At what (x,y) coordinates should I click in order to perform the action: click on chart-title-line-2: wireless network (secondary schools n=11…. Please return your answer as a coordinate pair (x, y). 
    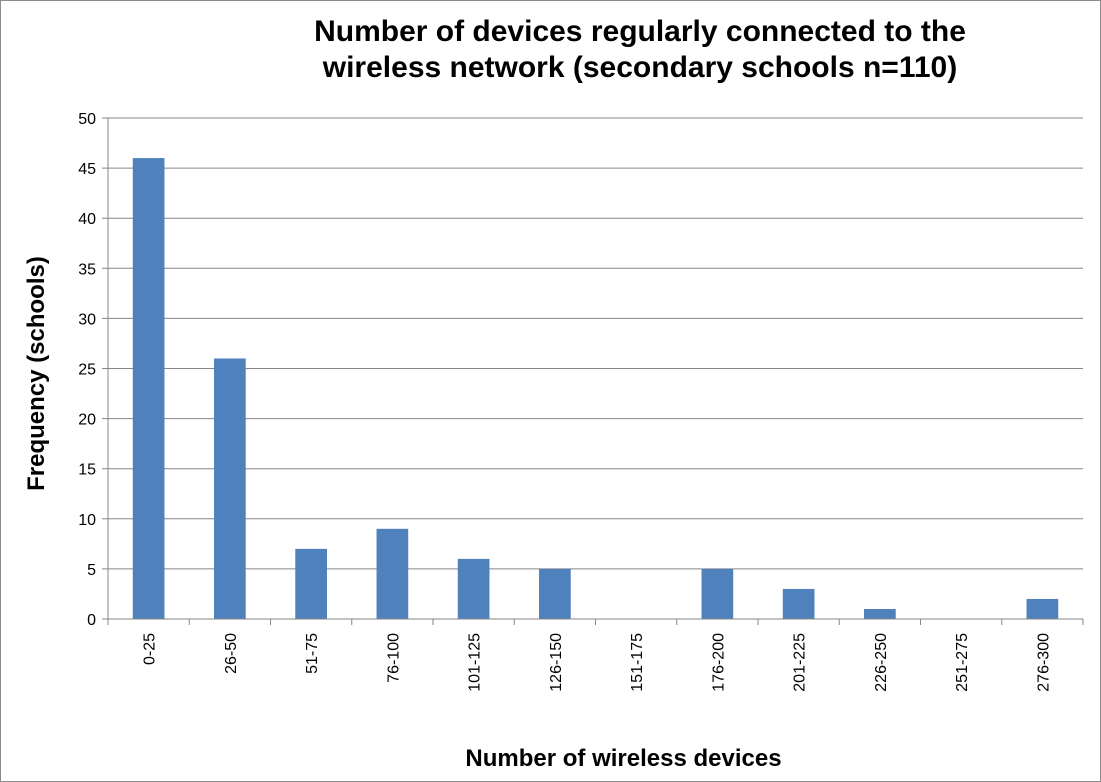
    Looking at the image, I should click on (640, 67).